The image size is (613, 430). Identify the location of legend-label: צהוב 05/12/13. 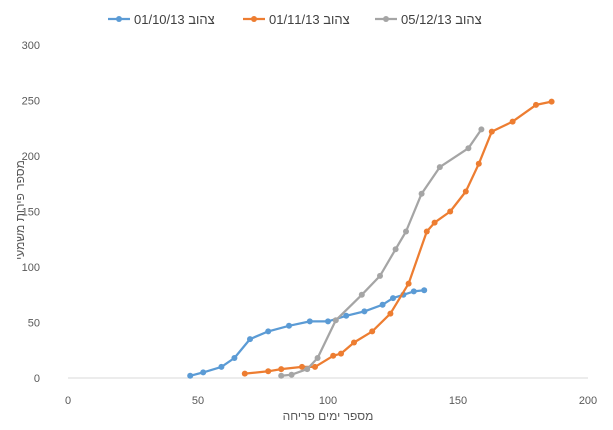
(441, 19).